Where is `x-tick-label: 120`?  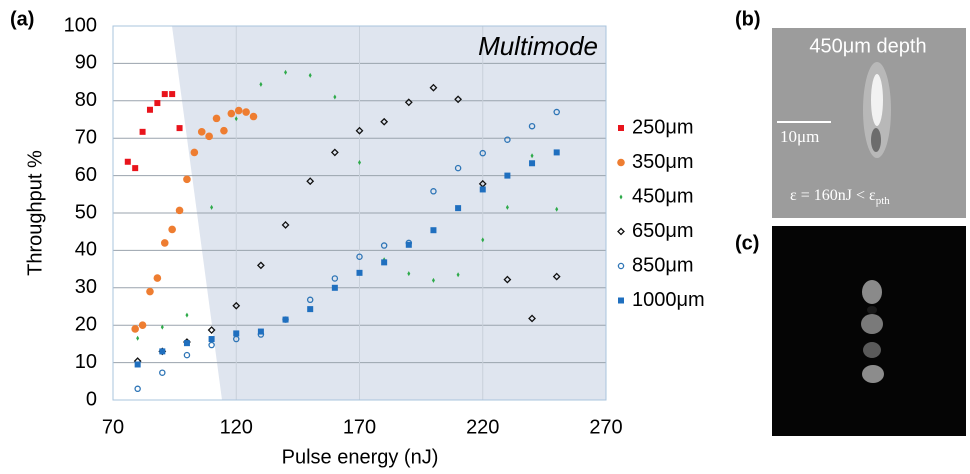
x-tick-label: 120 is located at coordinates (236, 427).